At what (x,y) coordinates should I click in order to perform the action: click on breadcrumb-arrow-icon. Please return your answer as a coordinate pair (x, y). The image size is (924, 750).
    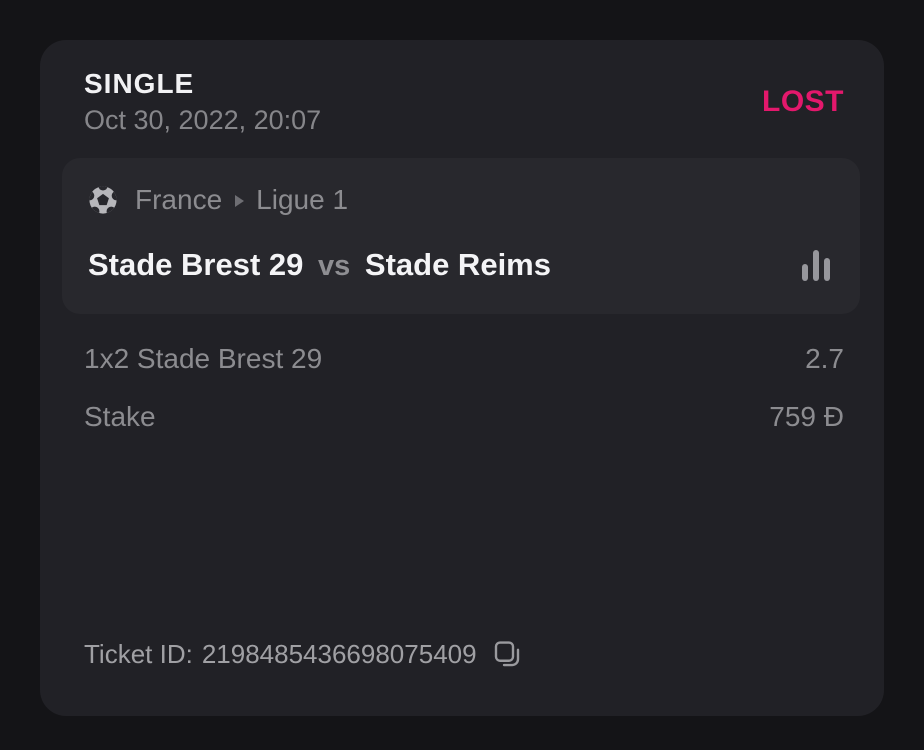
    Looking at the image, I should click on (240, 201).